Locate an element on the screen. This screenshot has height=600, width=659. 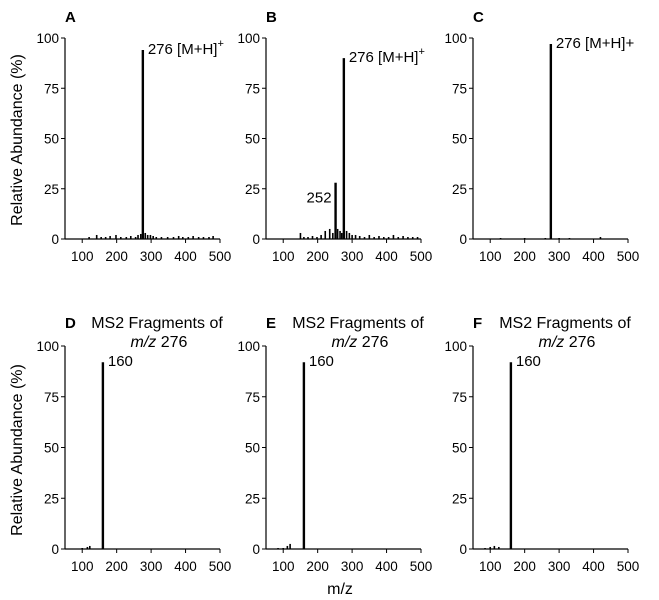
panel-a: 0 25 50 75 100 100 200 300 400 500 A 276 [M+H]+ is located at coordinates (133, 136).